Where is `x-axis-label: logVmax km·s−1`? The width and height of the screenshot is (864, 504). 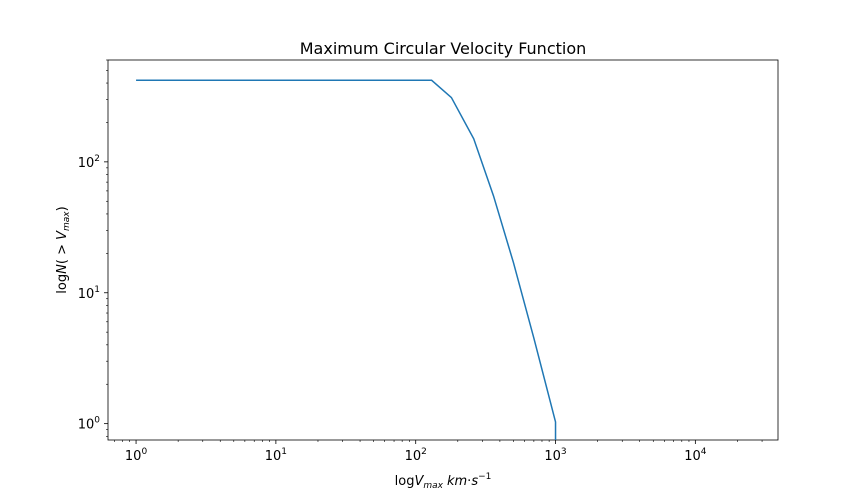 x-axis-label: logVmax km·s−1 is located at coordinates (443, 481).